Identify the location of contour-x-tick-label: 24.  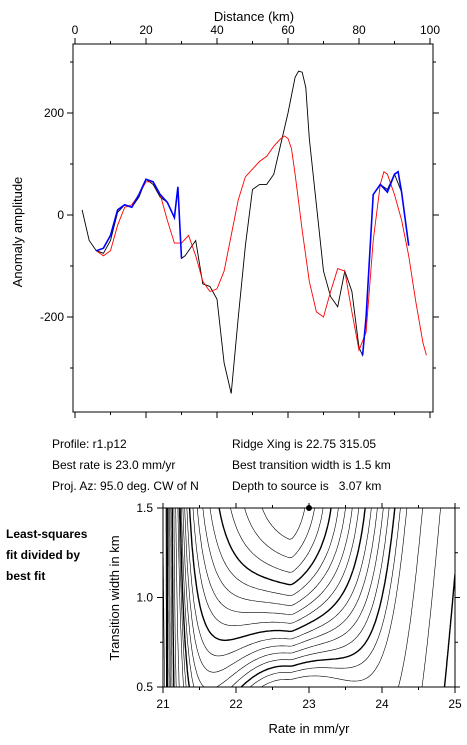
(382, 704).